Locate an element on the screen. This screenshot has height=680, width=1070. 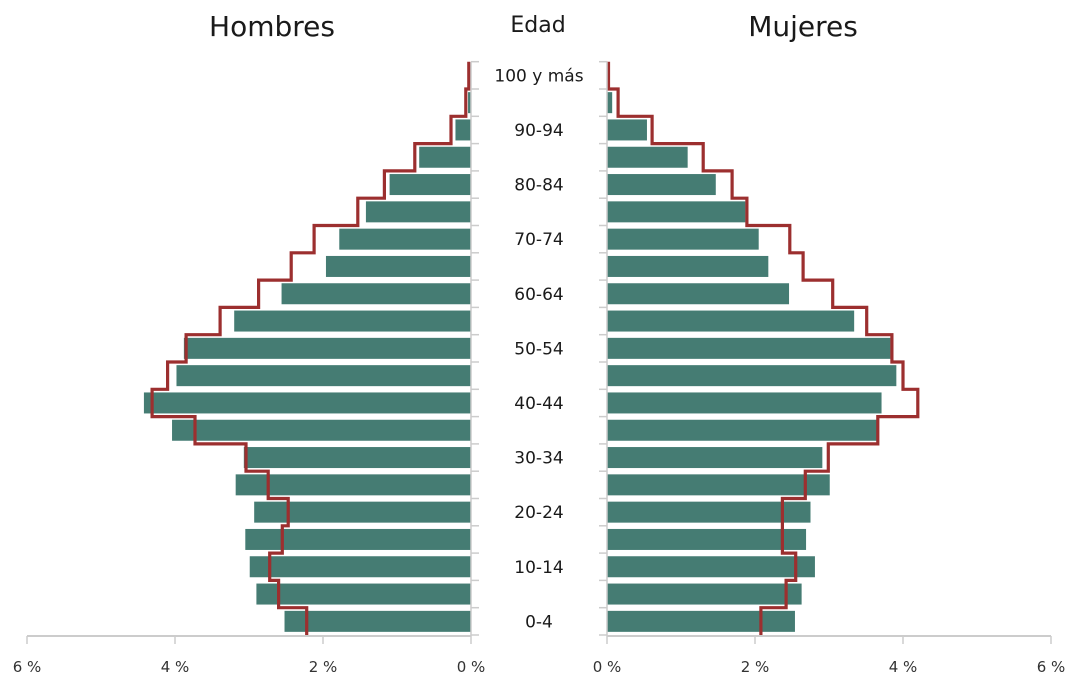
age-label: 50-54 is located at coordinates (538, 349).